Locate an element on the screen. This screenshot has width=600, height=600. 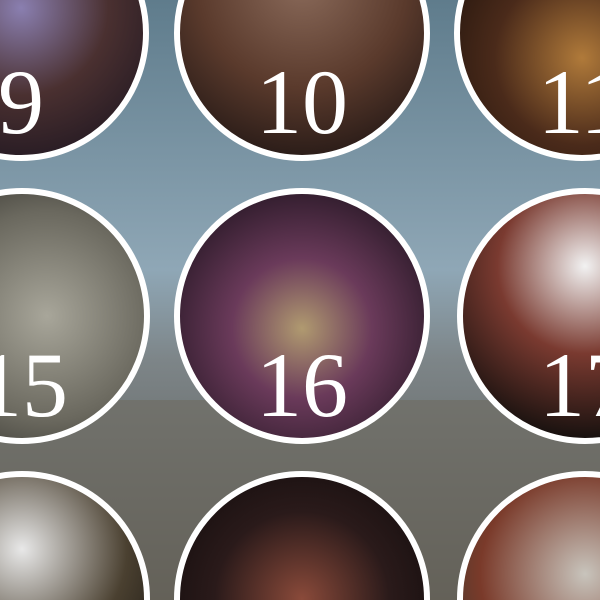
tile-number: 17 is located at coordinates (569, 385).